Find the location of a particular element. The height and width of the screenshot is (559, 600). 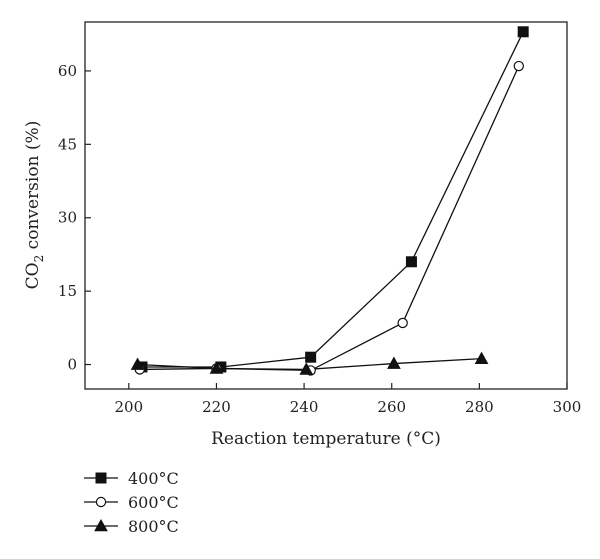

y-tick-label: 30 is located at coordinates (67, 218).